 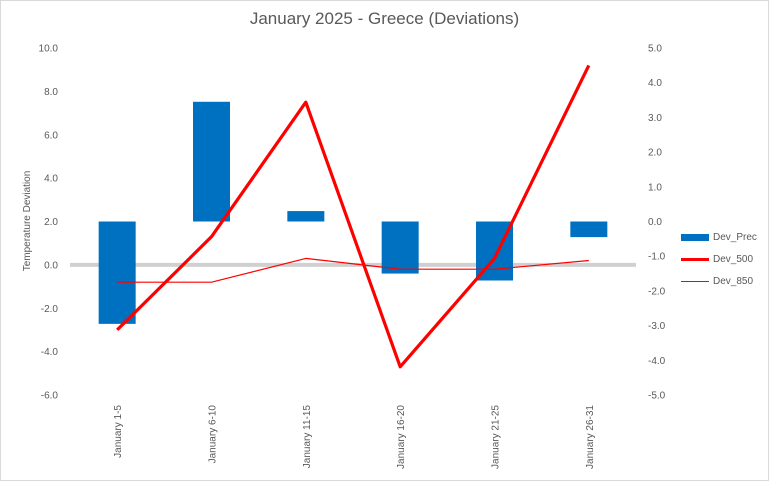 What do you see at coordinates (657, 291) in the screenshot?
I see `y-tick-label-right: -2.0` at bounding box center [657, 291].